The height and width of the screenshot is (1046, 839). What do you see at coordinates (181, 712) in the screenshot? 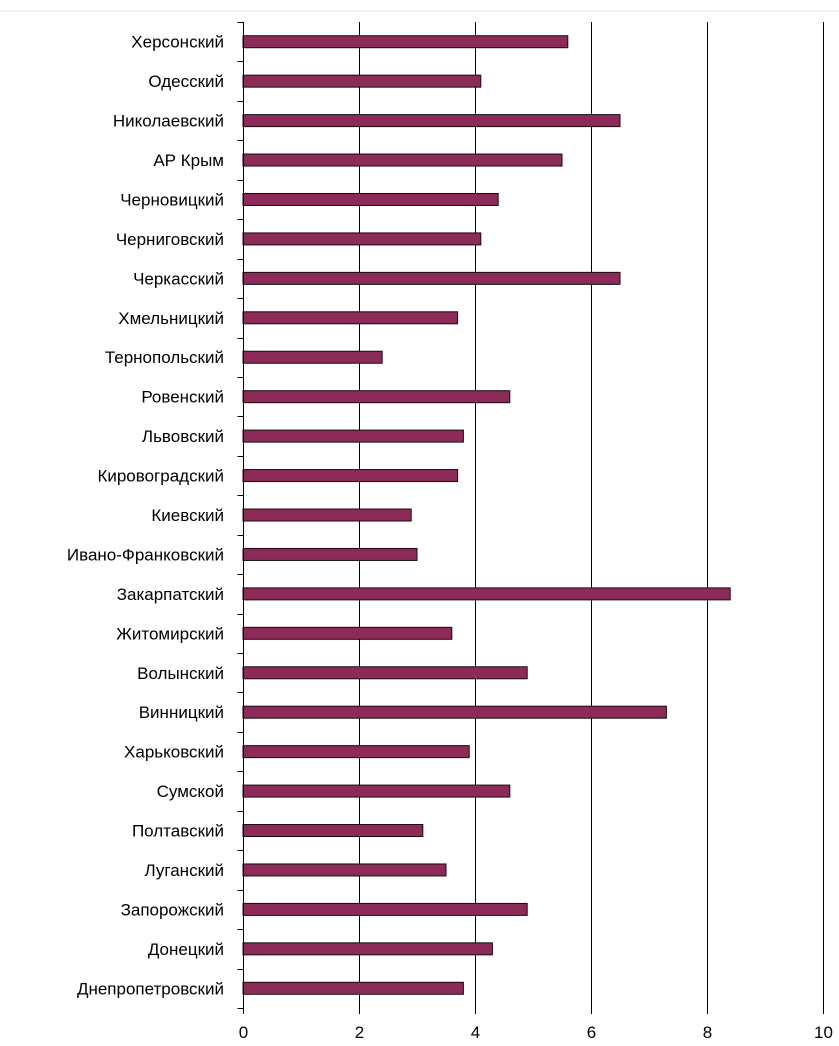
I see `category-label: Винницкий` at bounding box center [181, 712].